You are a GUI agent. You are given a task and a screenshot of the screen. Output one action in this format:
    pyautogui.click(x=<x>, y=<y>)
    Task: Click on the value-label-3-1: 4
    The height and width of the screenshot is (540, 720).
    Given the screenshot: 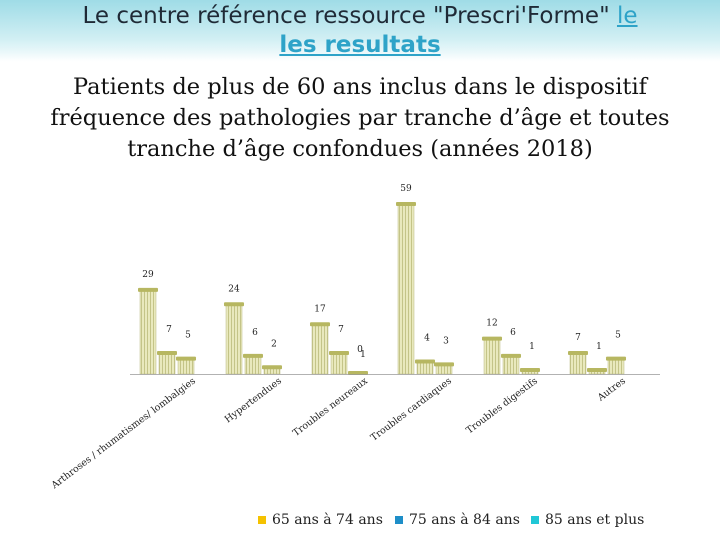 What is the action you would take?
    pyautogui.click(x=427, y=339)
    